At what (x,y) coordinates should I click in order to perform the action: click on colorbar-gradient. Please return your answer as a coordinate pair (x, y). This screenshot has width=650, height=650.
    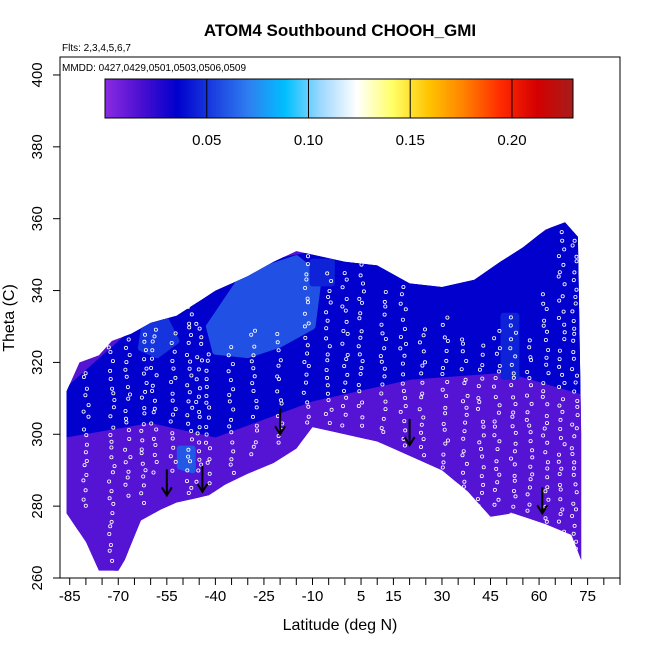
    Looking at the image, I should click on (339, 98).